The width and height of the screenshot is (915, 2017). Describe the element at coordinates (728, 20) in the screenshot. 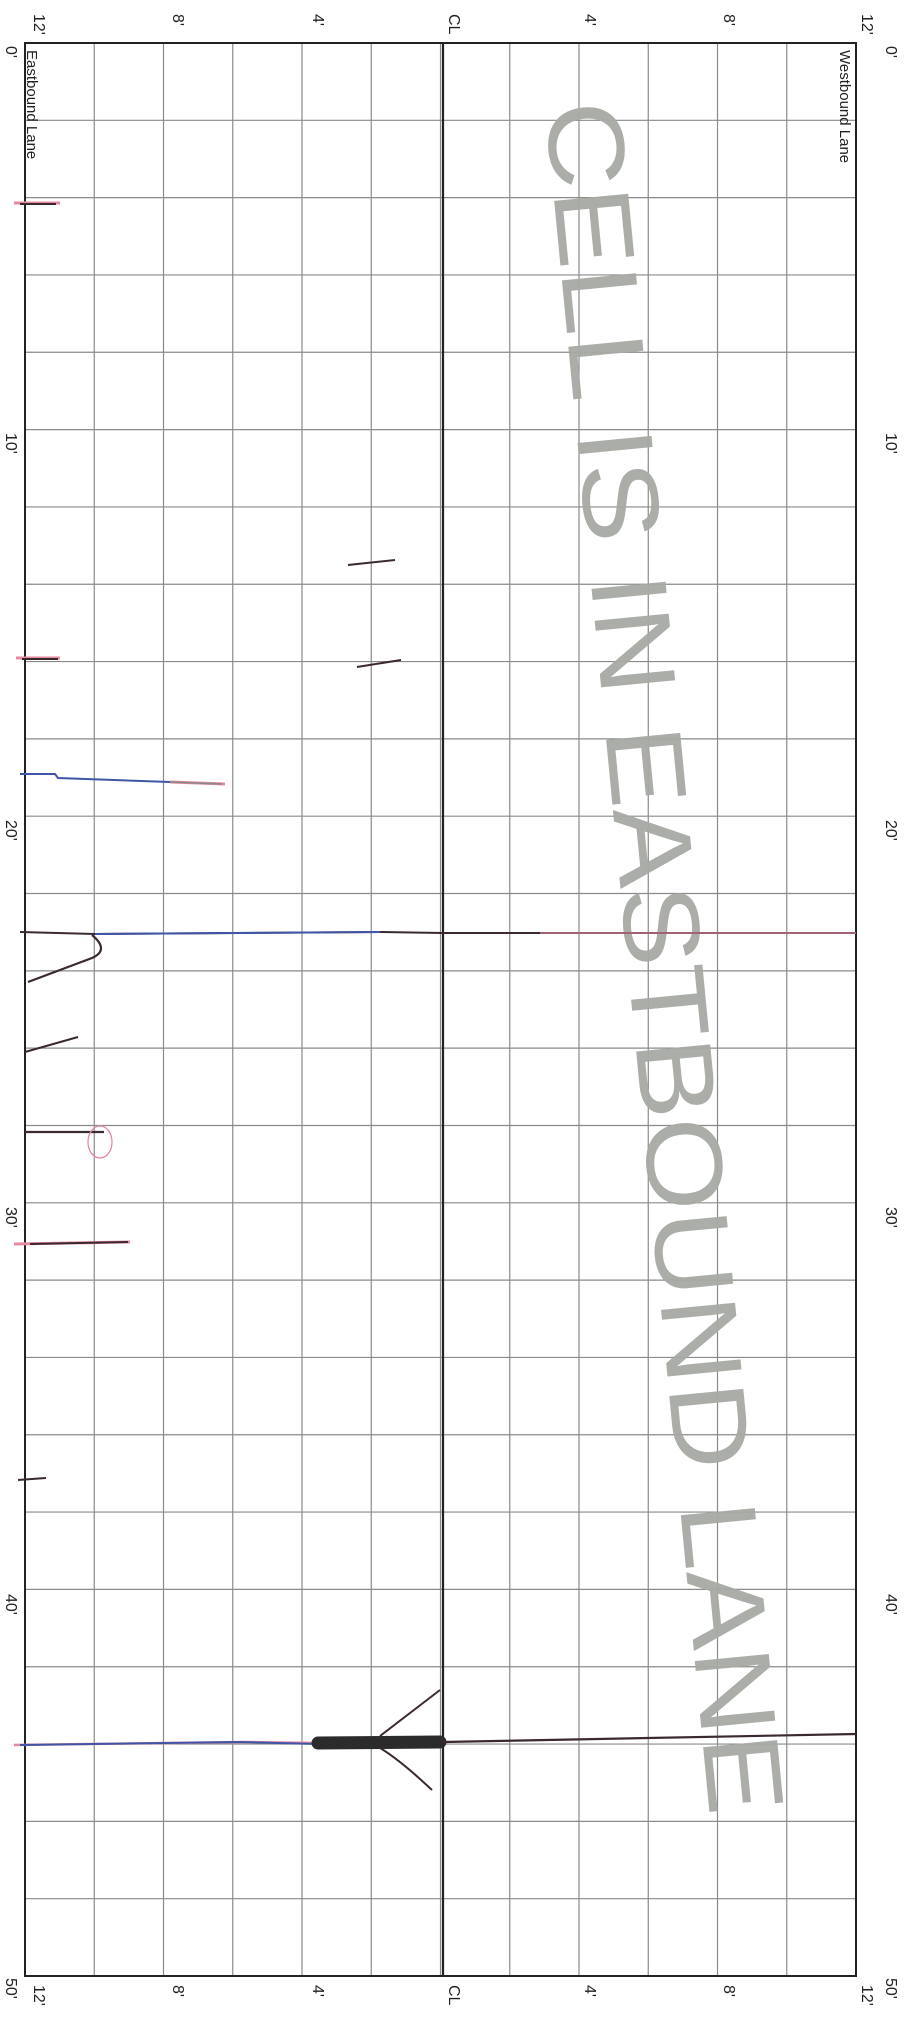

I see `top-label-5: 8'` at that location.